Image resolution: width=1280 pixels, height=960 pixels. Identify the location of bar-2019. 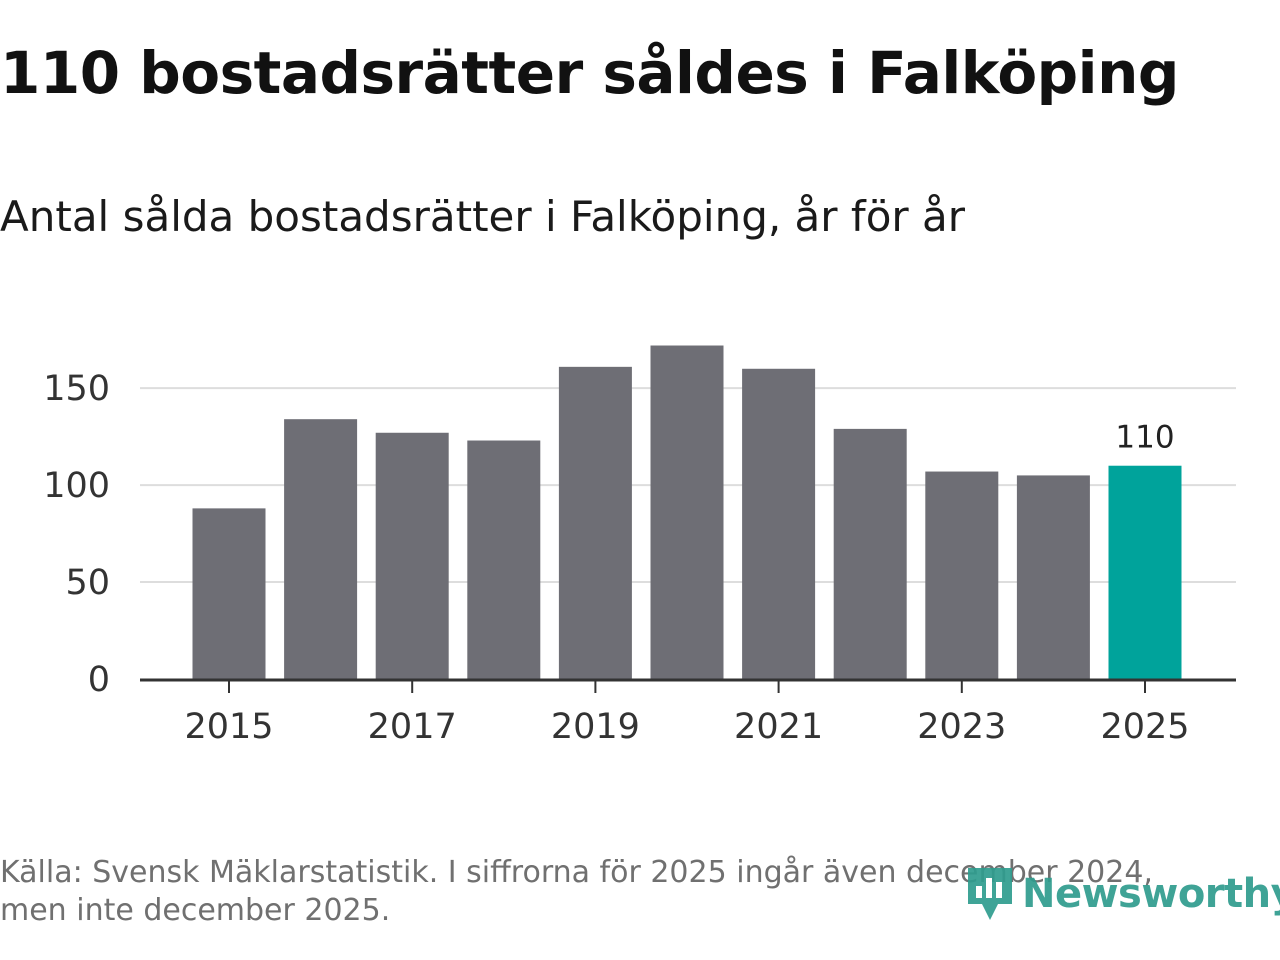
(595, 522).